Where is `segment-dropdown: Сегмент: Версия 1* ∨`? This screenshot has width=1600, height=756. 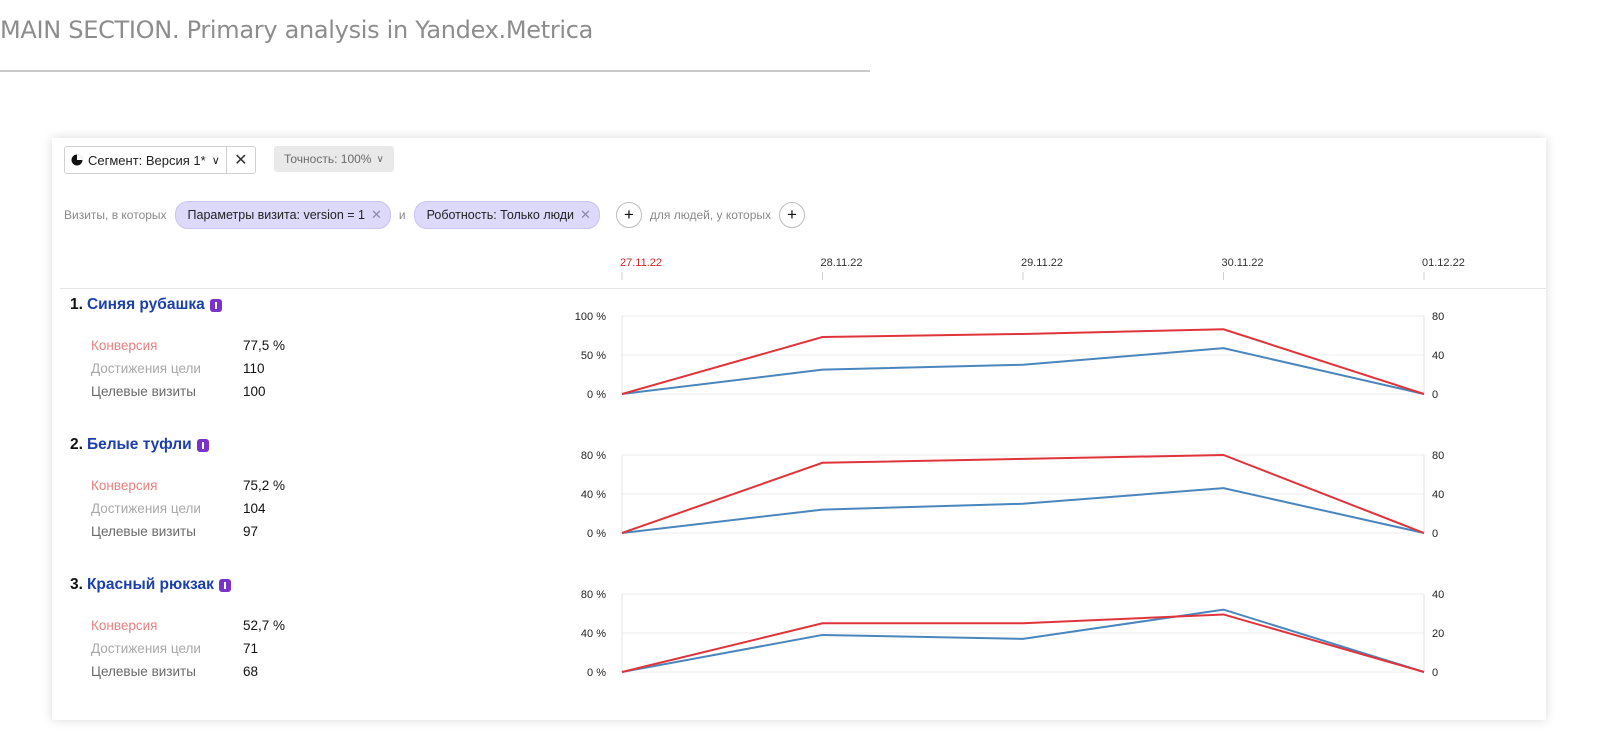
segment-dropdown: Сегмент: Версия 1* ∨ is located at coordinates (146, 160).